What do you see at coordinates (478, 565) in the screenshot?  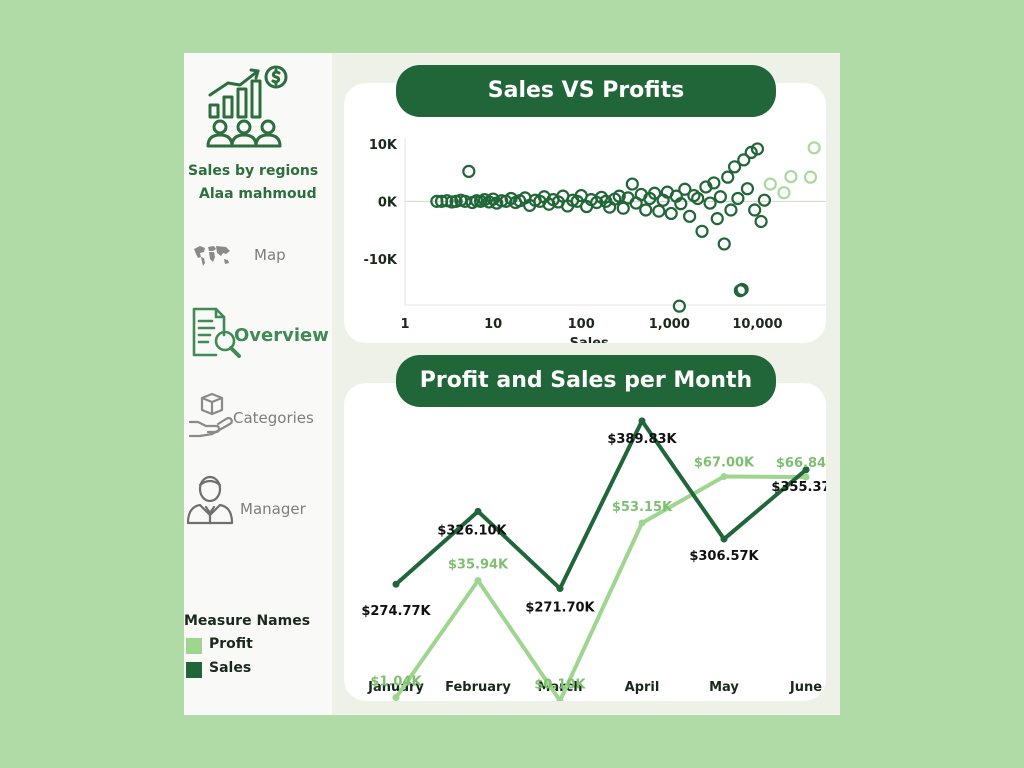 I see `profit-data-label: $35.94K` at bounding box center [478, 565].